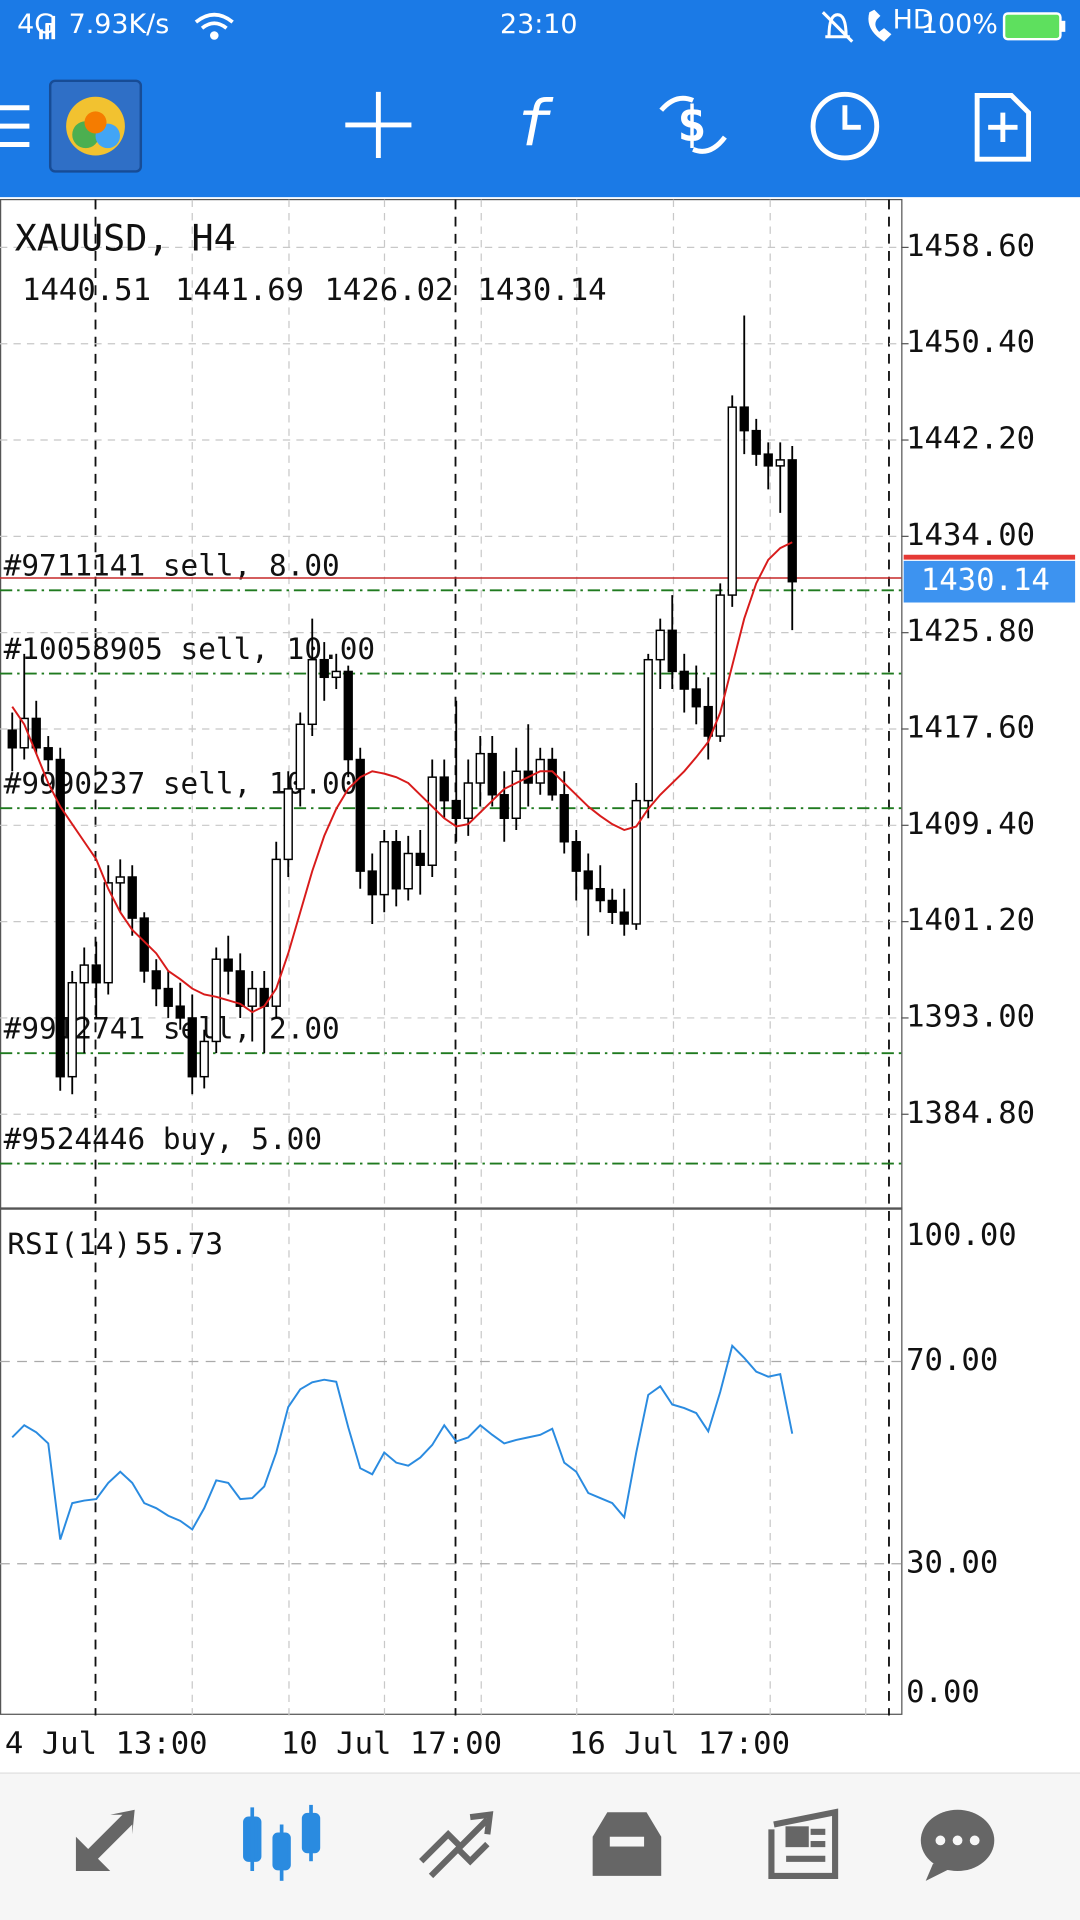 This screenshot has width=1080, height=1920. I want to click on battery-tip, so click(1063, 26).